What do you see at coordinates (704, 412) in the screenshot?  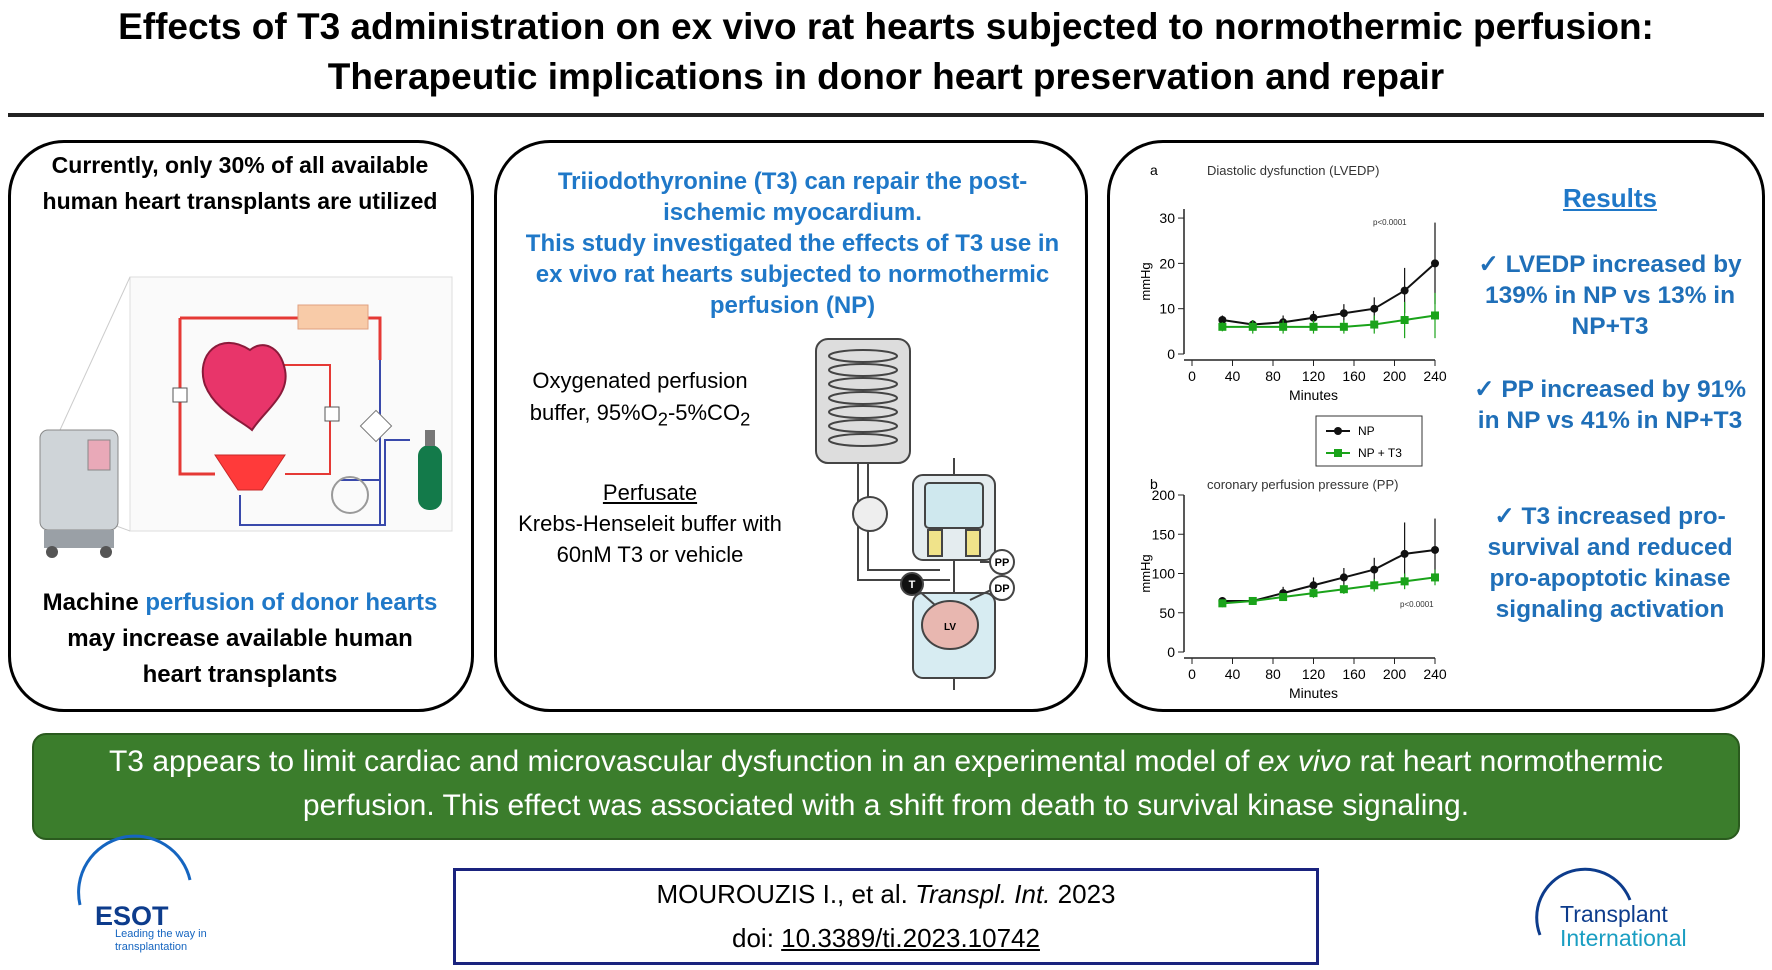 I see `text-run: -5%CO` at bounding box center [704, 412].